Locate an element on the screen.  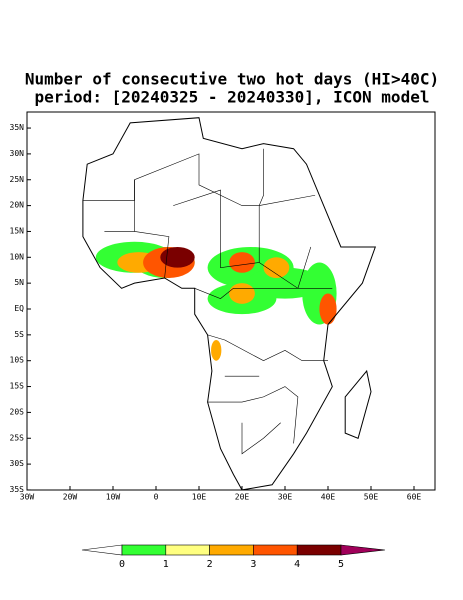
lat-label: 35S is located at coordinates (17, 489).